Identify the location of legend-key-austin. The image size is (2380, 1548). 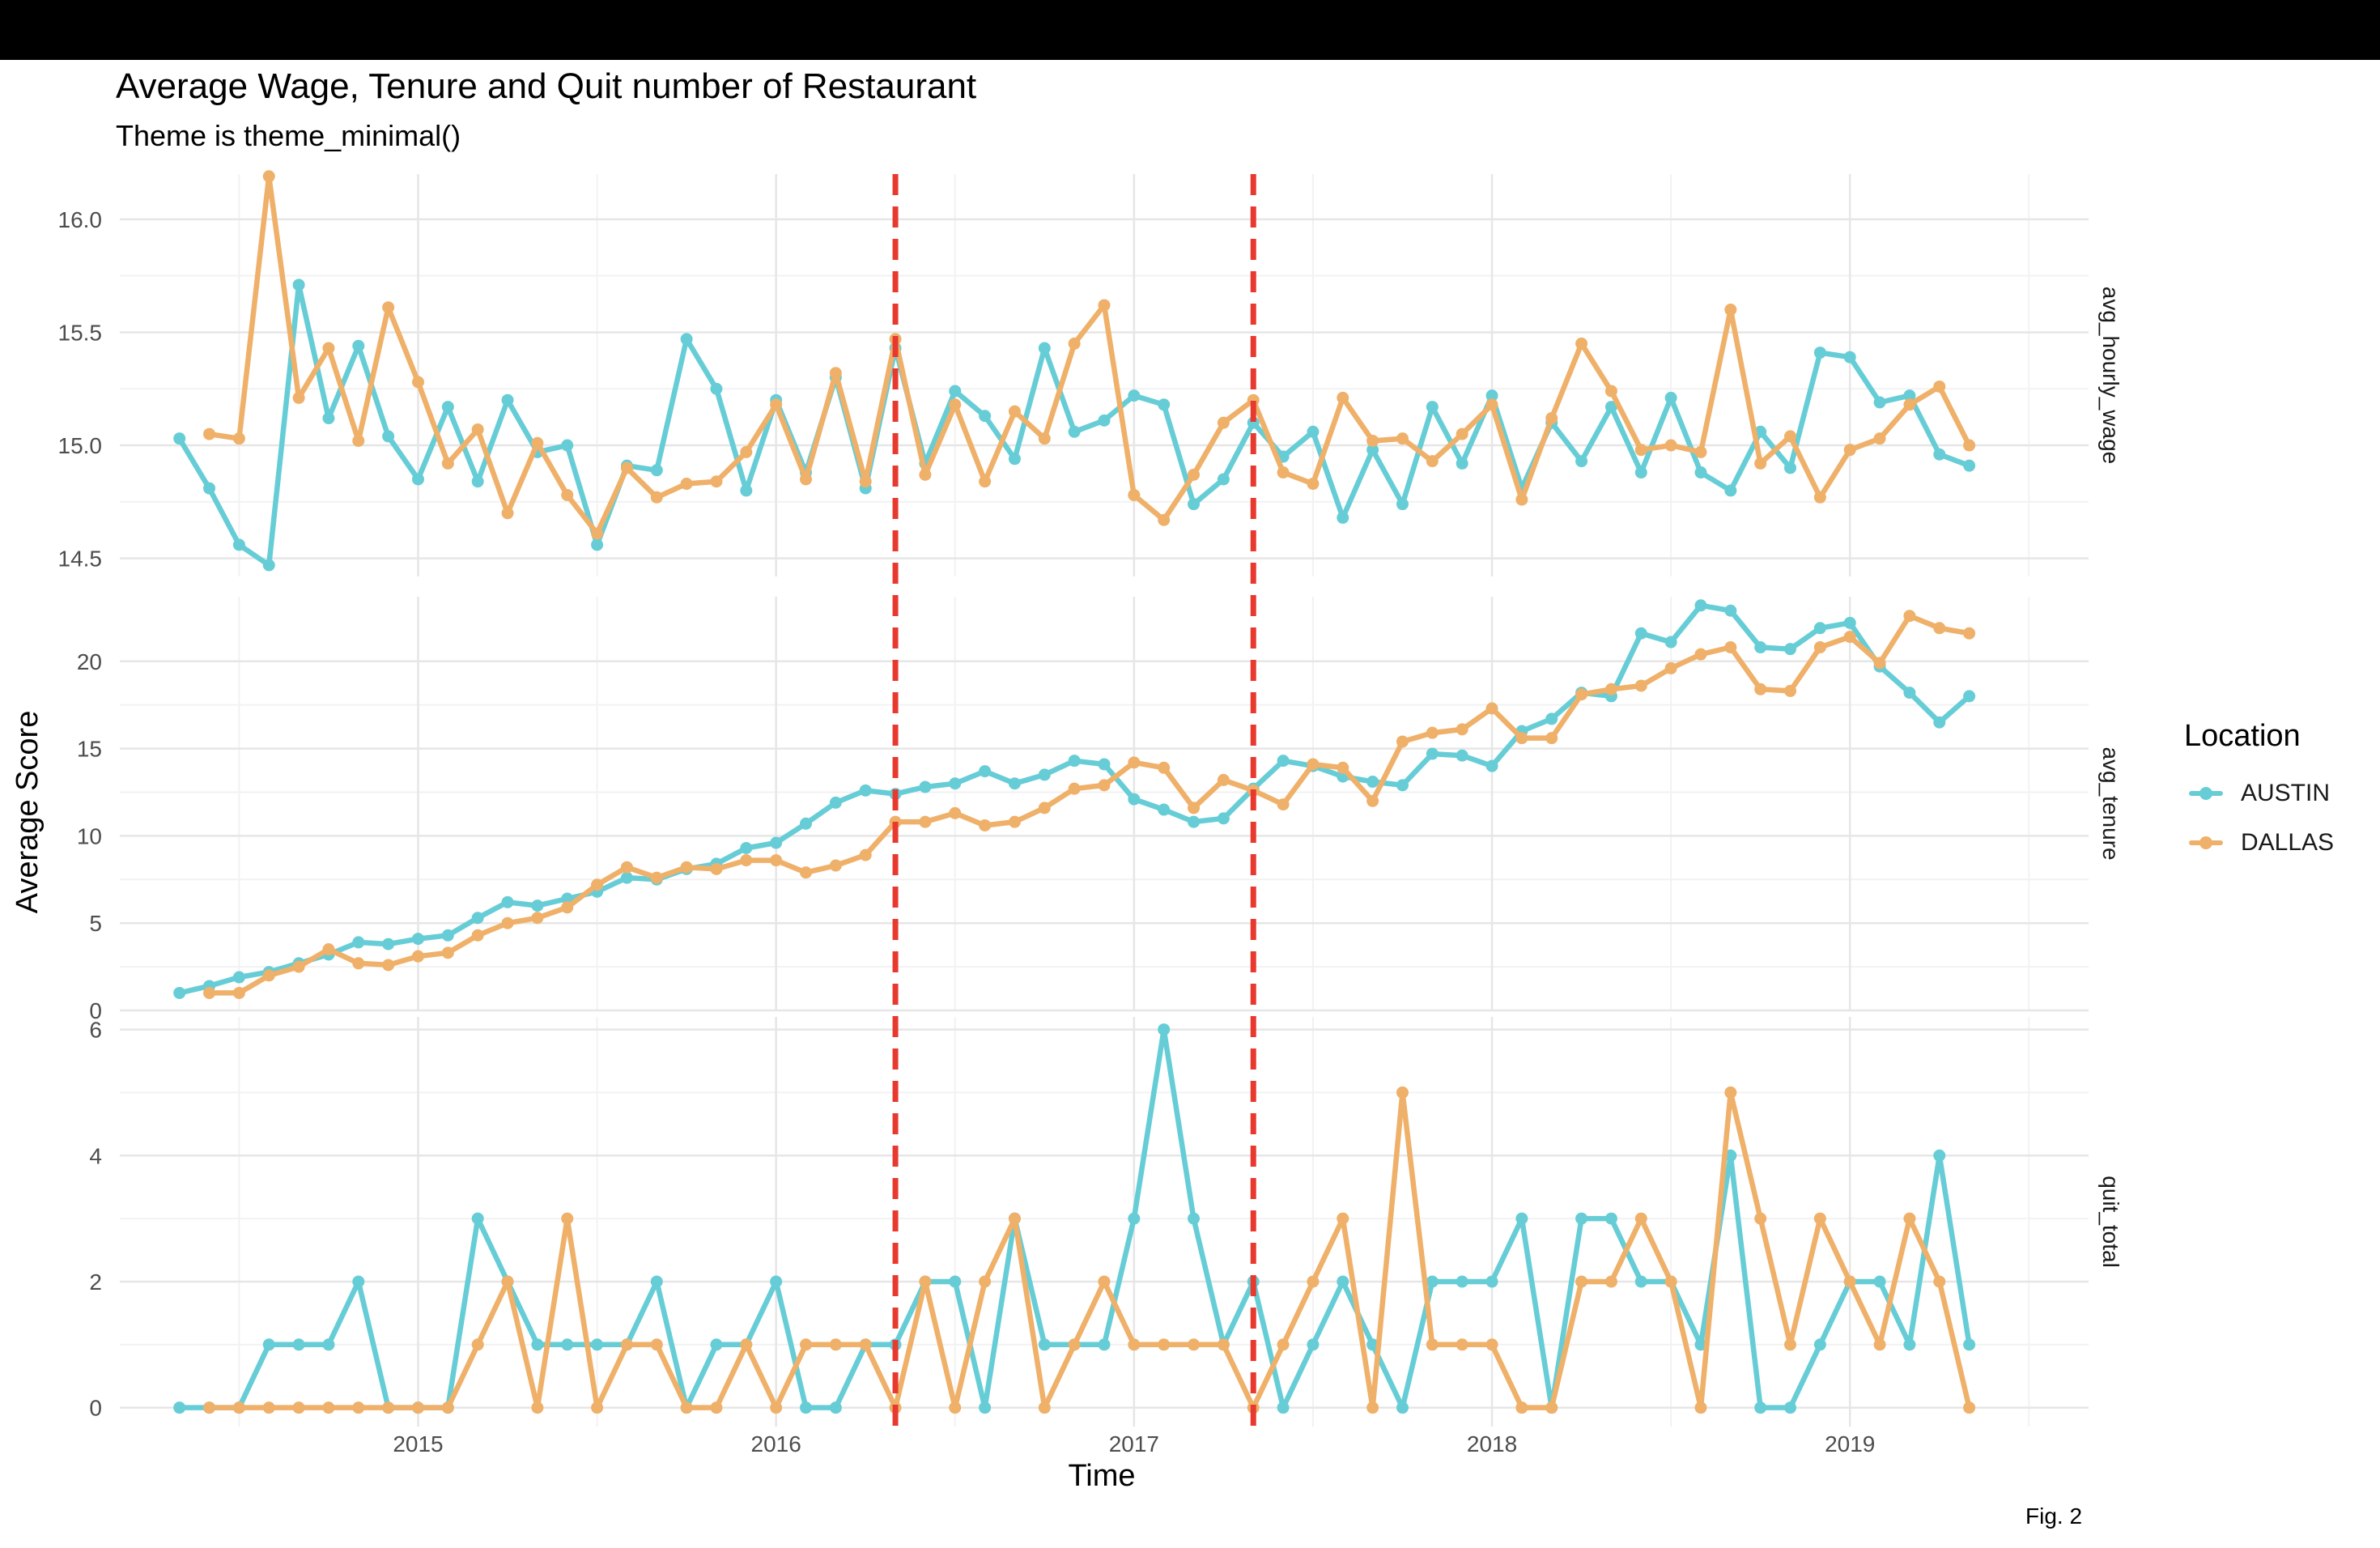
(2206, 794).